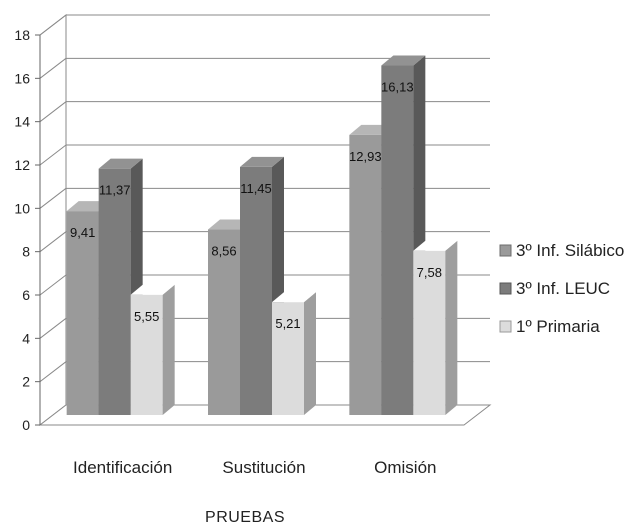  What do you see at coordinates (27, 230) in the screenshot?
I see `y-axis-ticks: 0 2 4 6 8 10 12 14 16 18` at bounding box center [27, 230].